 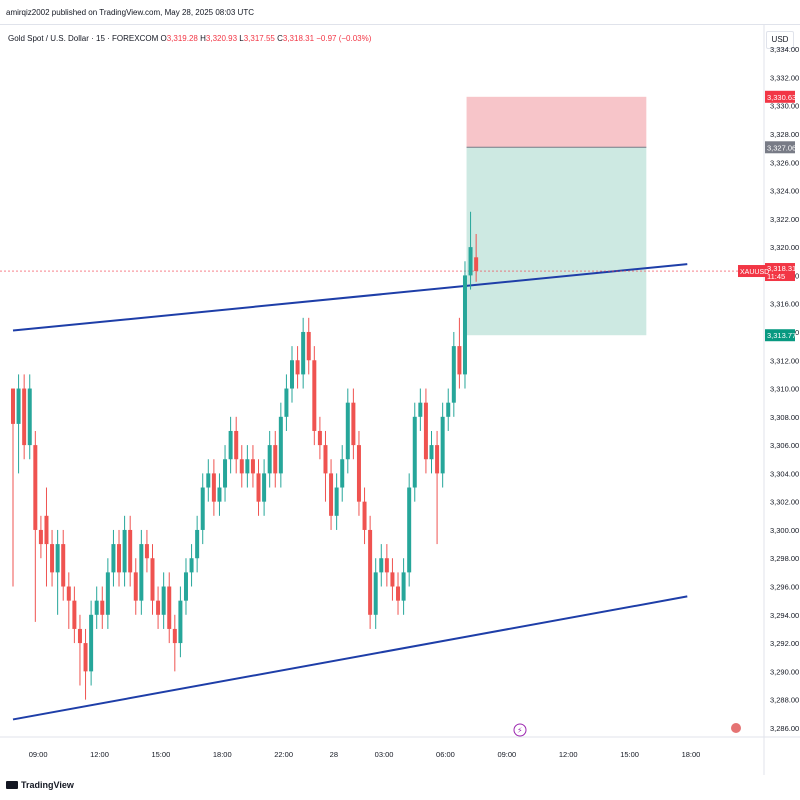 What do you see at coordinates (736, 728) in the screenshot?
I see `us-flag-event-icon` at bounding box center [736, 728].